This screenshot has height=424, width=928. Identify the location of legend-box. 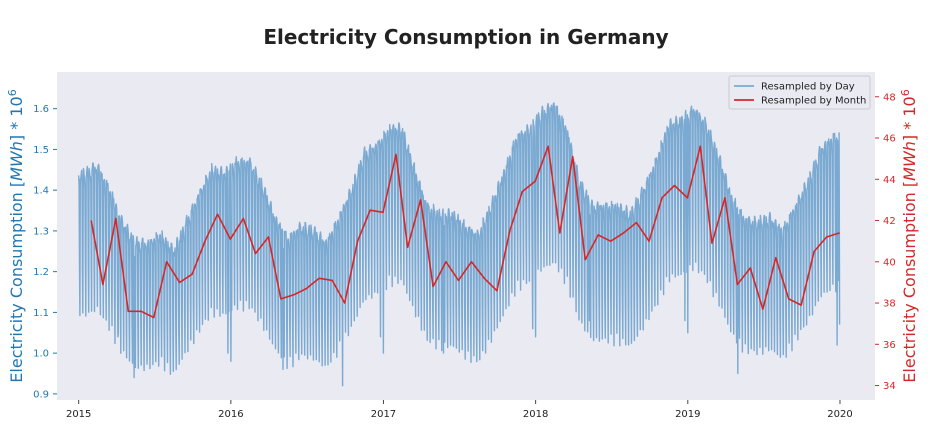
(799, 92).